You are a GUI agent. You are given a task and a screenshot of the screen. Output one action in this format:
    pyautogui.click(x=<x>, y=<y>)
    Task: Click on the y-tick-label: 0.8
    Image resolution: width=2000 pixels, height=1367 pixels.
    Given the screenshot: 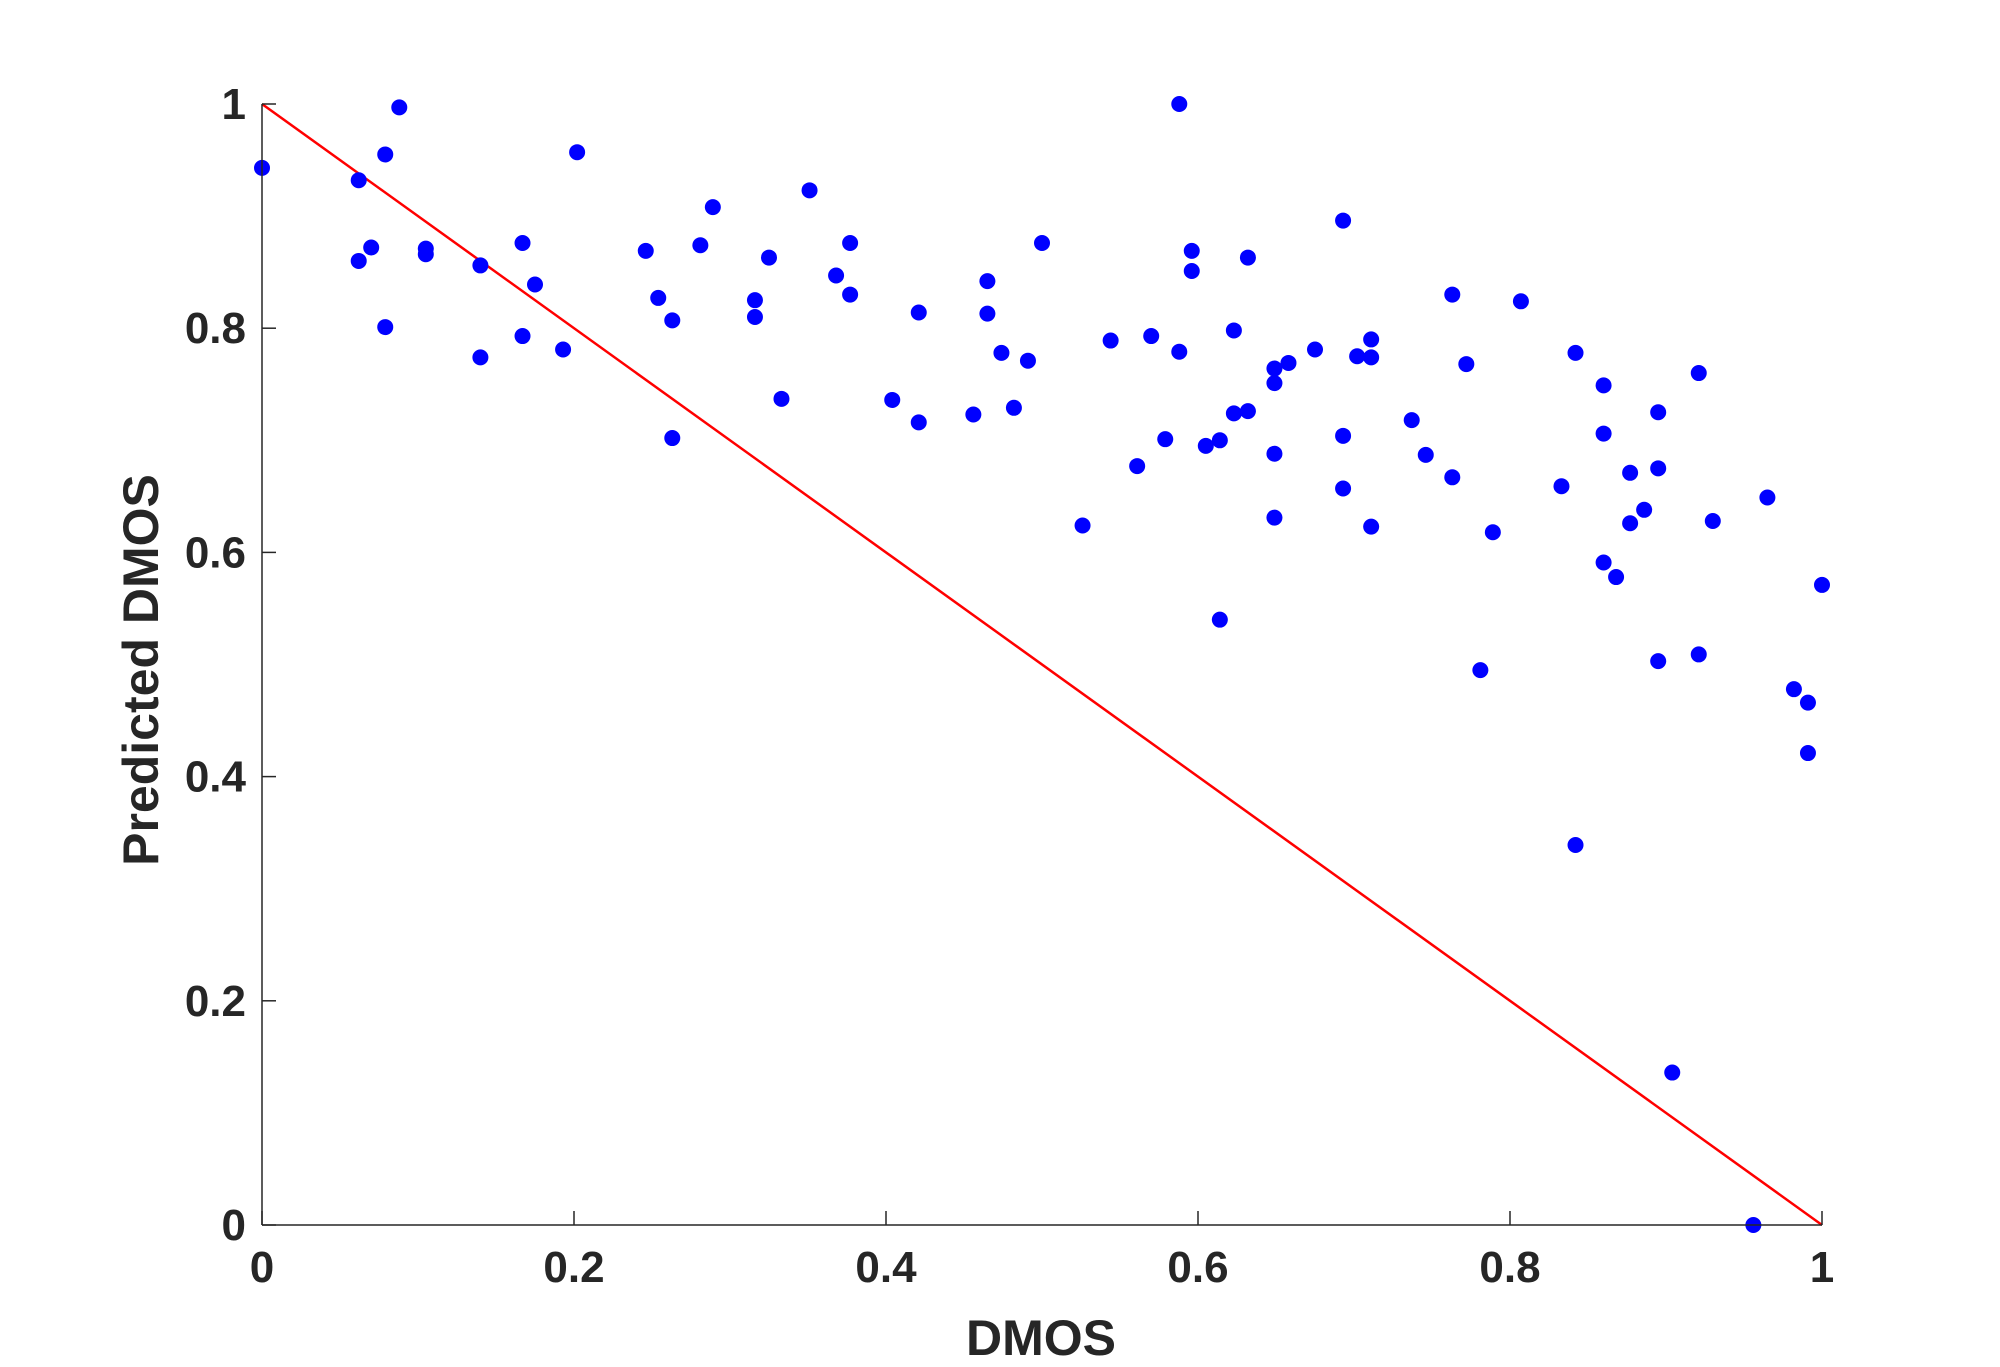 What is the action you would take?
    pyautogui.click(x=215, y=328)
    